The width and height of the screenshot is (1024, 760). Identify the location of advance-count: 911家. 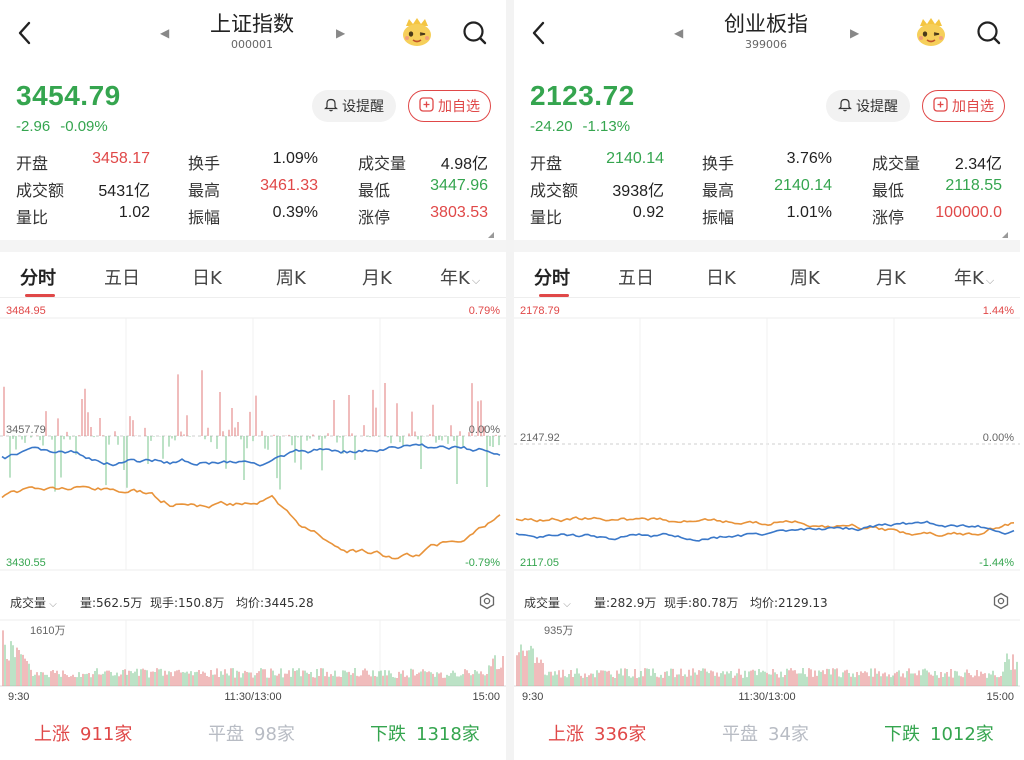
(106, 734).